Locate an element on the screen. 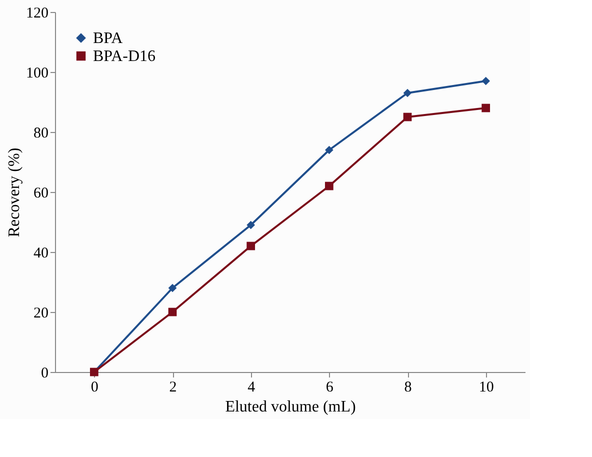 The width and height of the screenshot is (592, 457). x-tick-label: 8 is located at coordinates (408, 388).